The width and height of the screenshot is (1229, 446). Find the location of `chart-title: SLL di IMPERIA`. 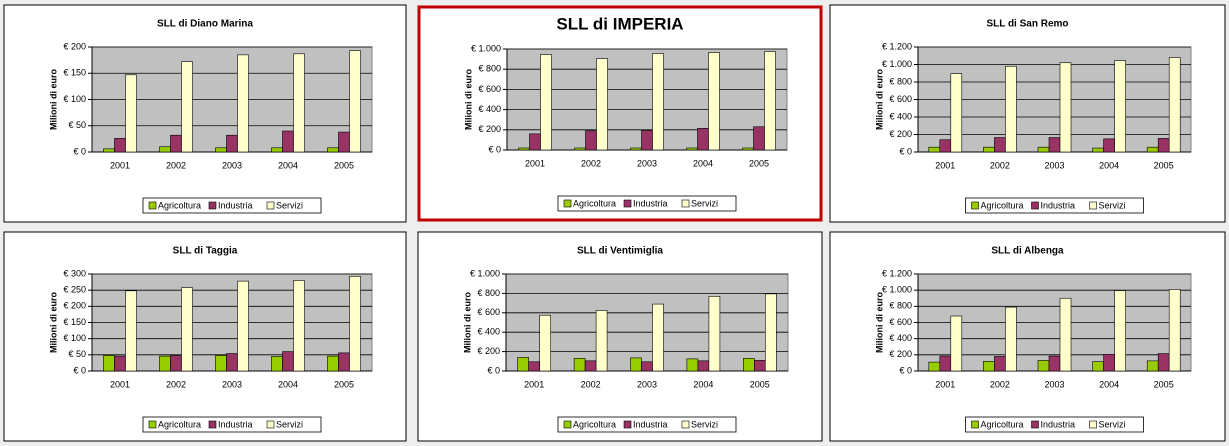

chart-title: SLL di IMPERIA is located at coordinates (619, 23).